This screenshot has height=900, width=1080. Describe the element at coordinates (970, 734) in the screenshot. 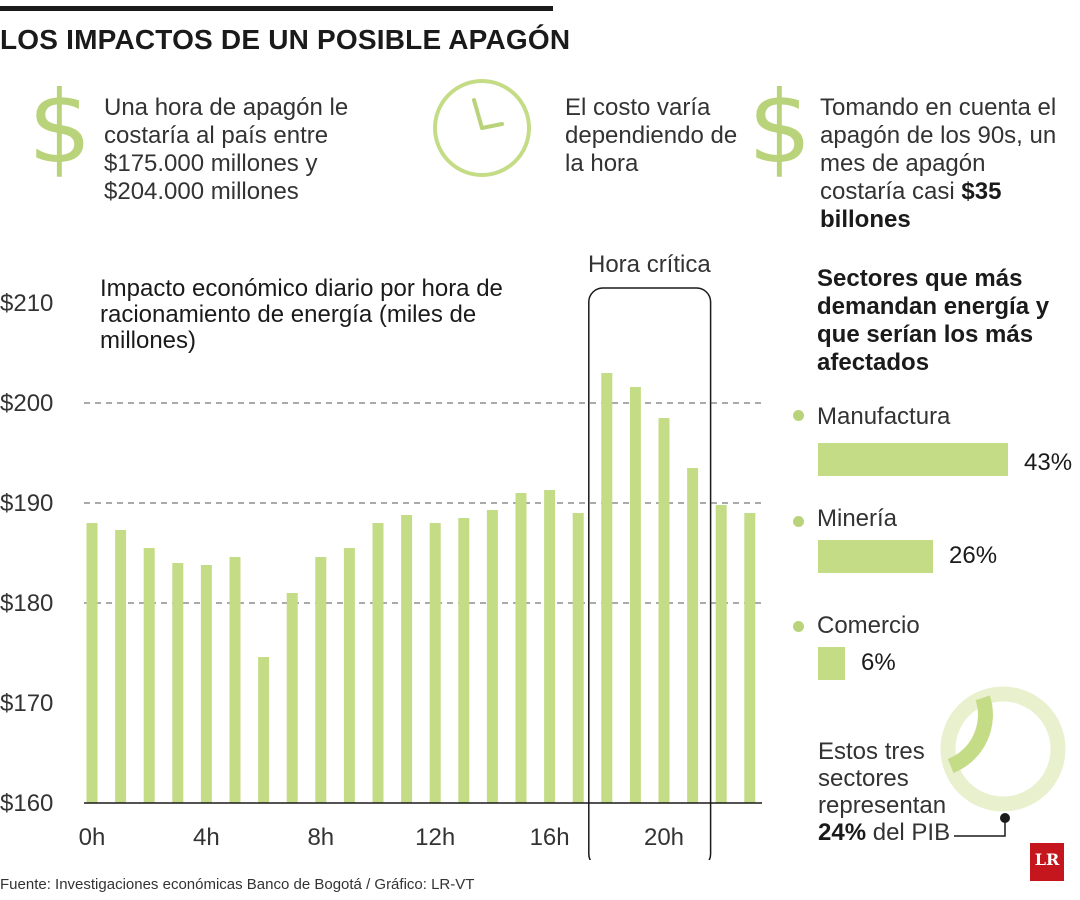

I see `donut-arc-pib` at that location.